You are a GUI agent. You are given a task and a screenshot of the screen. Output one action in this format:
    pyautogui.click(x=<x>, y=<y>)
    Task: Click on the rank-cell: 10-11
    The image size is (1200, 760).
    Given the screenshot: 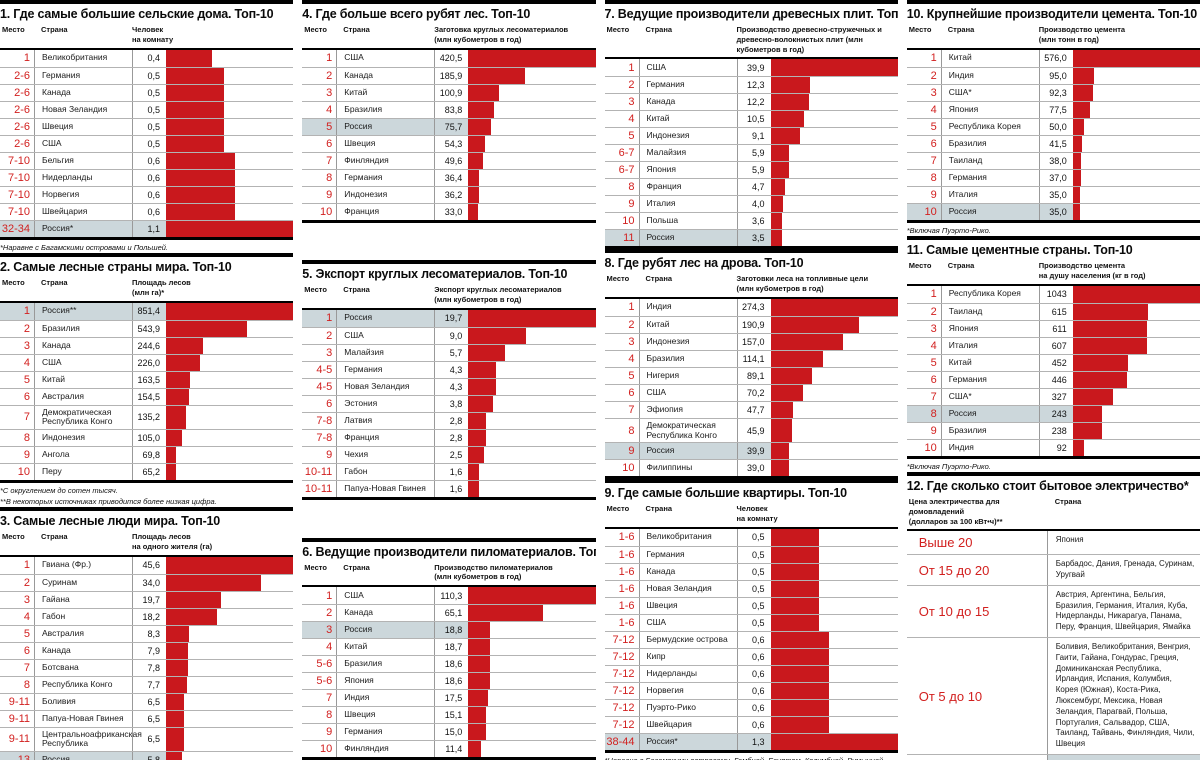 What is the action you would take?
    pyautogui.click(x=318, y=488)
    